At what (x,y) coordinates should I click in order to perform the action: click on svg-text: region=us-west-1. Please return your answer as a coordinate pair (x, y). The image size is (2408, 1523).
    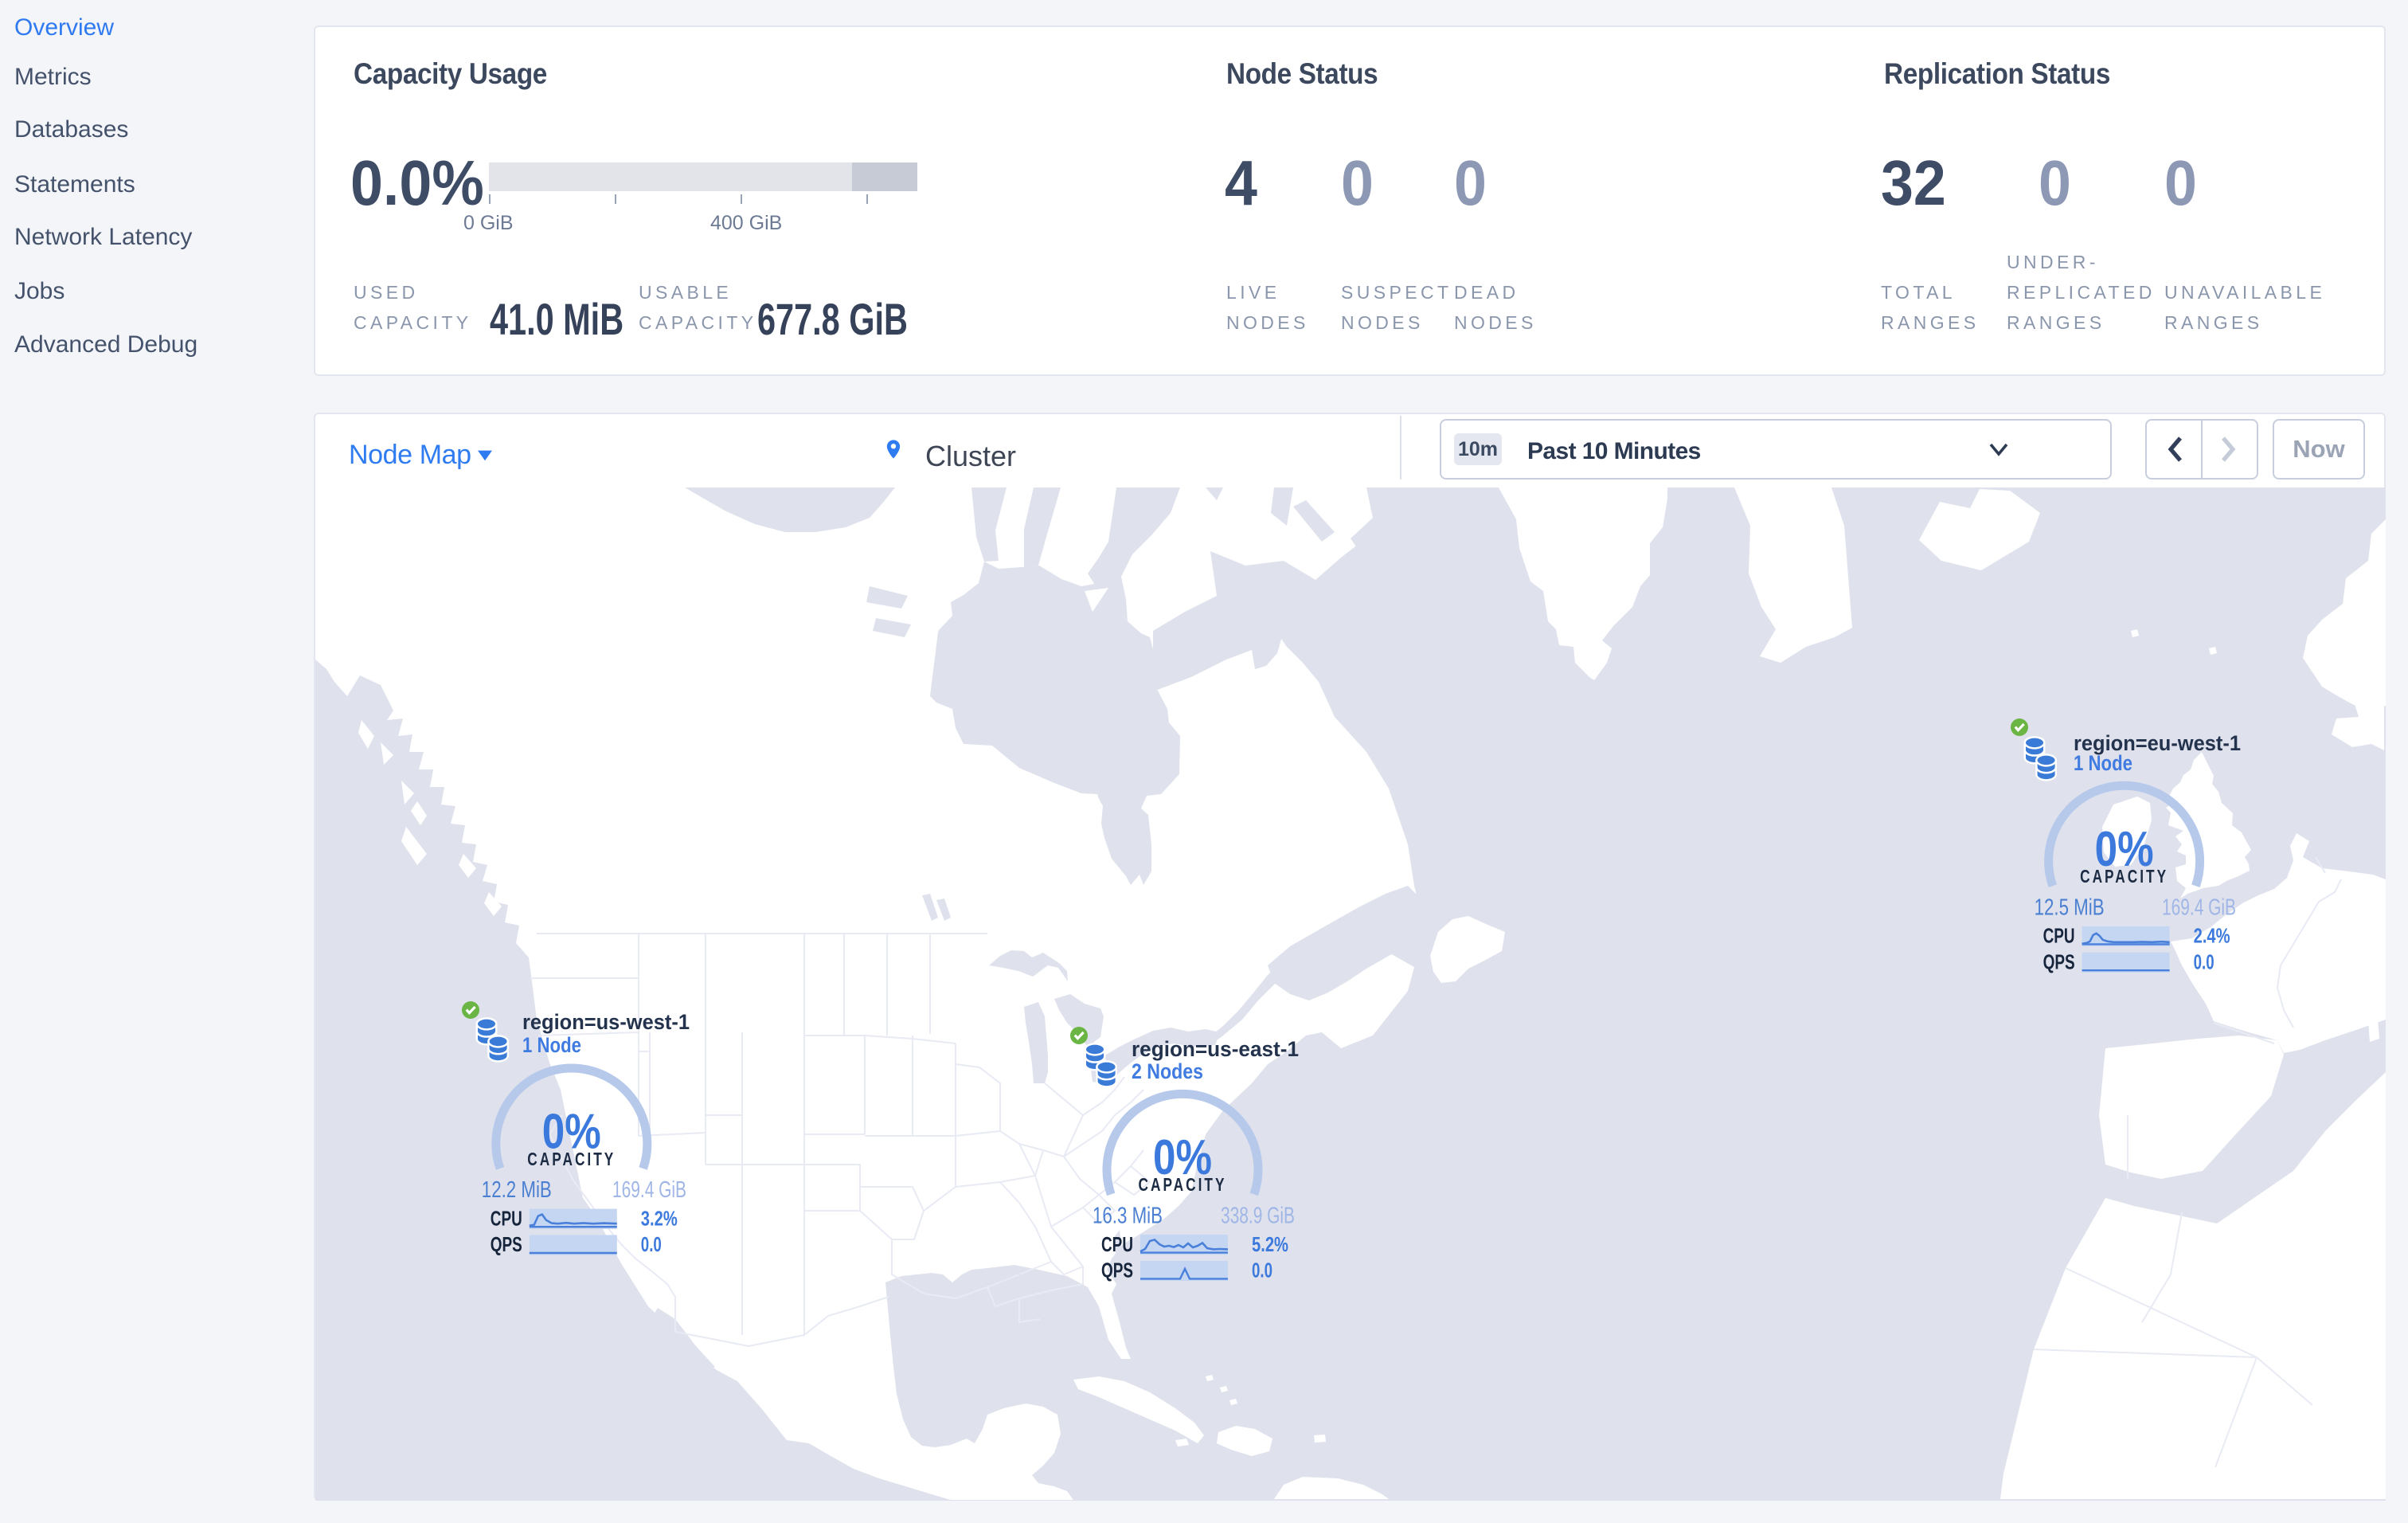
    Looking at the image, I should click on (606, 1022).